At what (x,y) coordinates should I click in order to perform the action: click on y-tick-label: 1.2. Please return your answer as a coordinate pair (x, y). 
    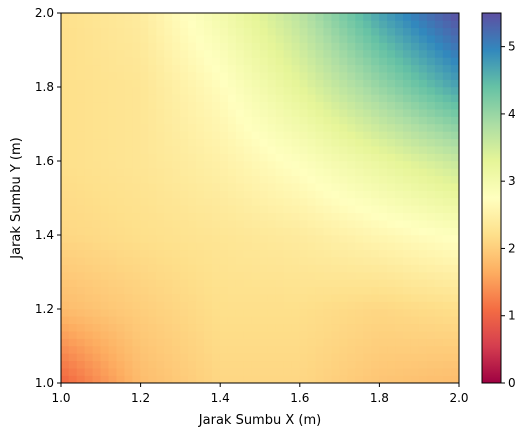
    Looking at the image, I should click on (44, 309).